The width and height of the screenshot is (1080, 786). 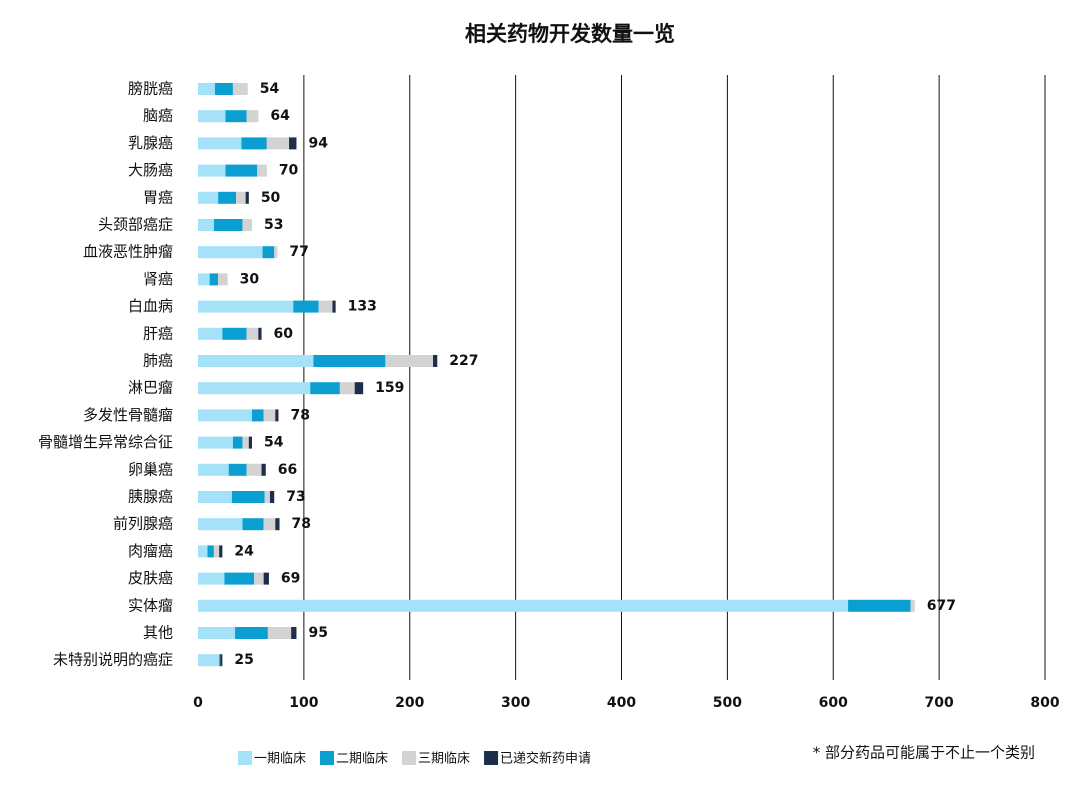 I want to click on total-label: 73, so click(x=295, y=497).